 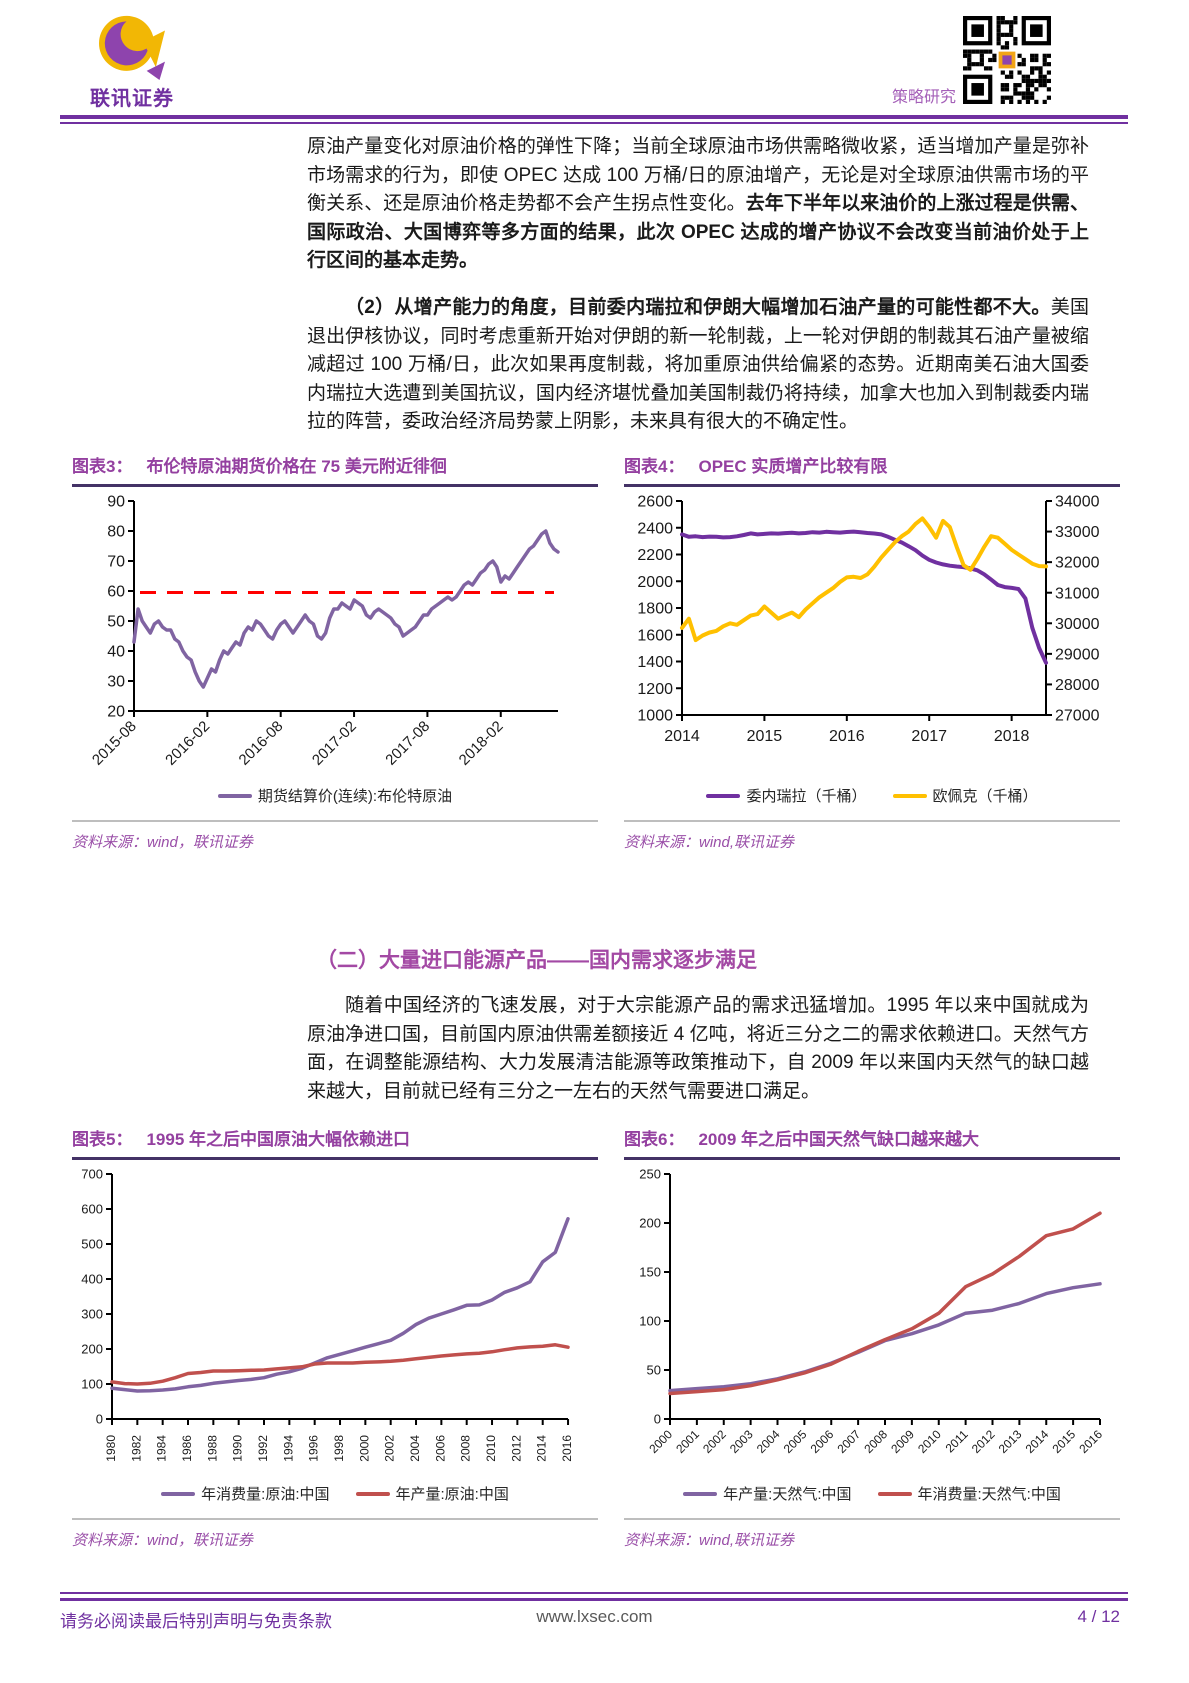 What do you see at coordinates (957, 1441) in the screenshot?
I see `svg-text: 2011` at bounding box center [957, 1441].